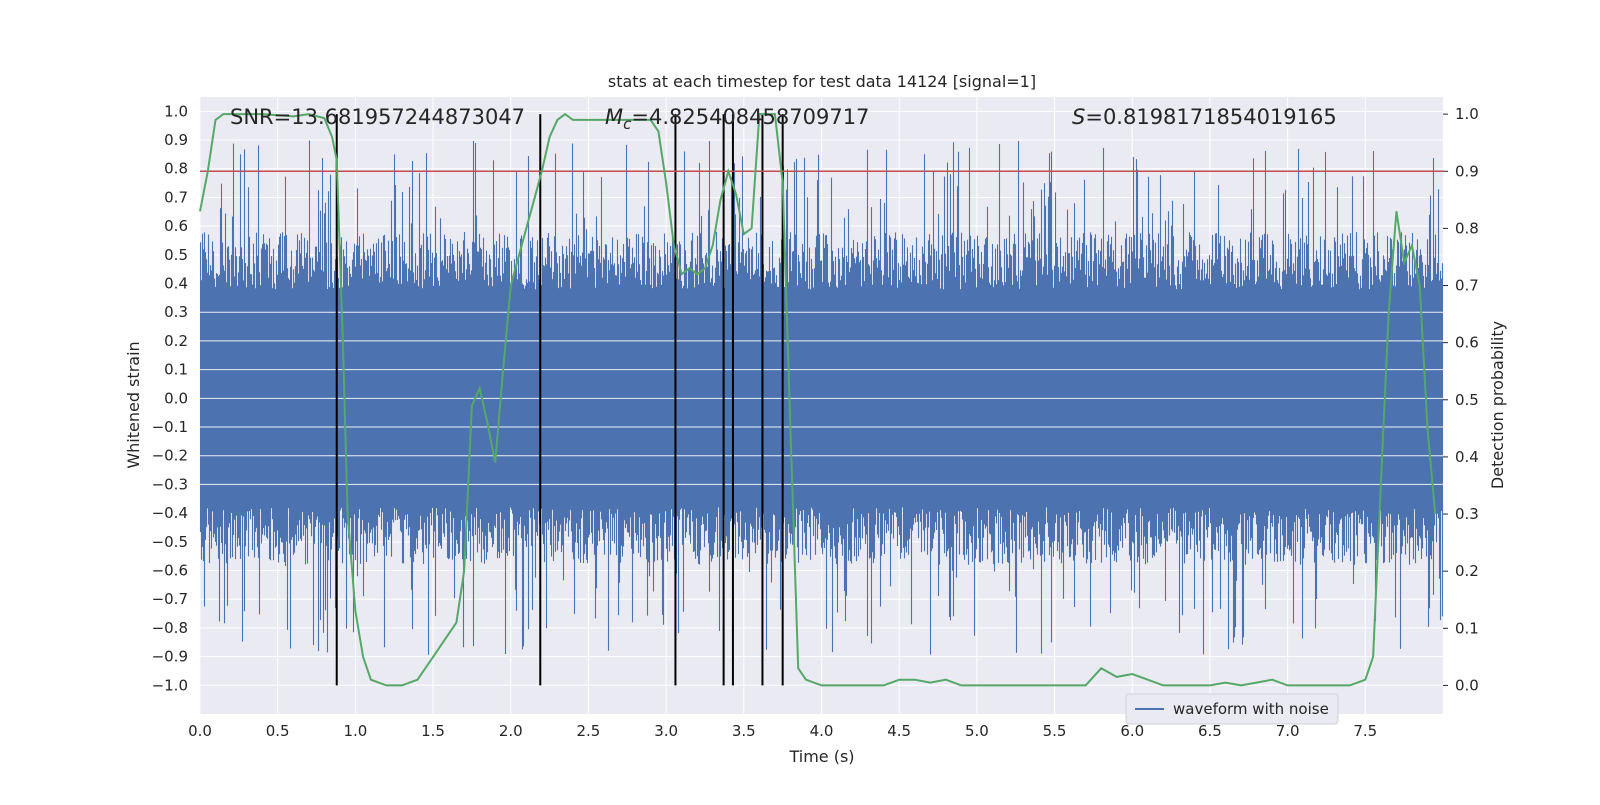  I want to click on y-tick-label: 0.8, so click(176, 169).